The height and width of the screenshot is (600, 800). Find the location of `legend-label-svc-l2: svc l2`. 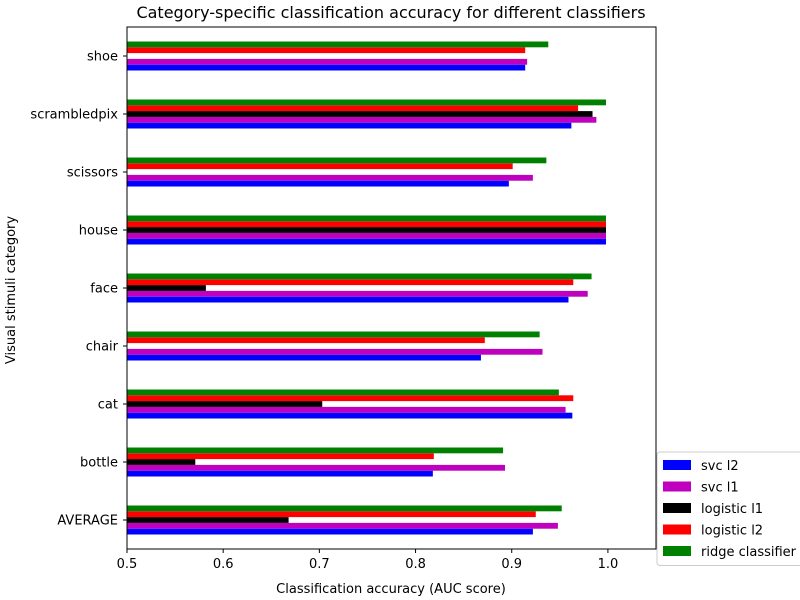

legend-label-svc-l2: svc l2 is located at coordinates (720, 466).